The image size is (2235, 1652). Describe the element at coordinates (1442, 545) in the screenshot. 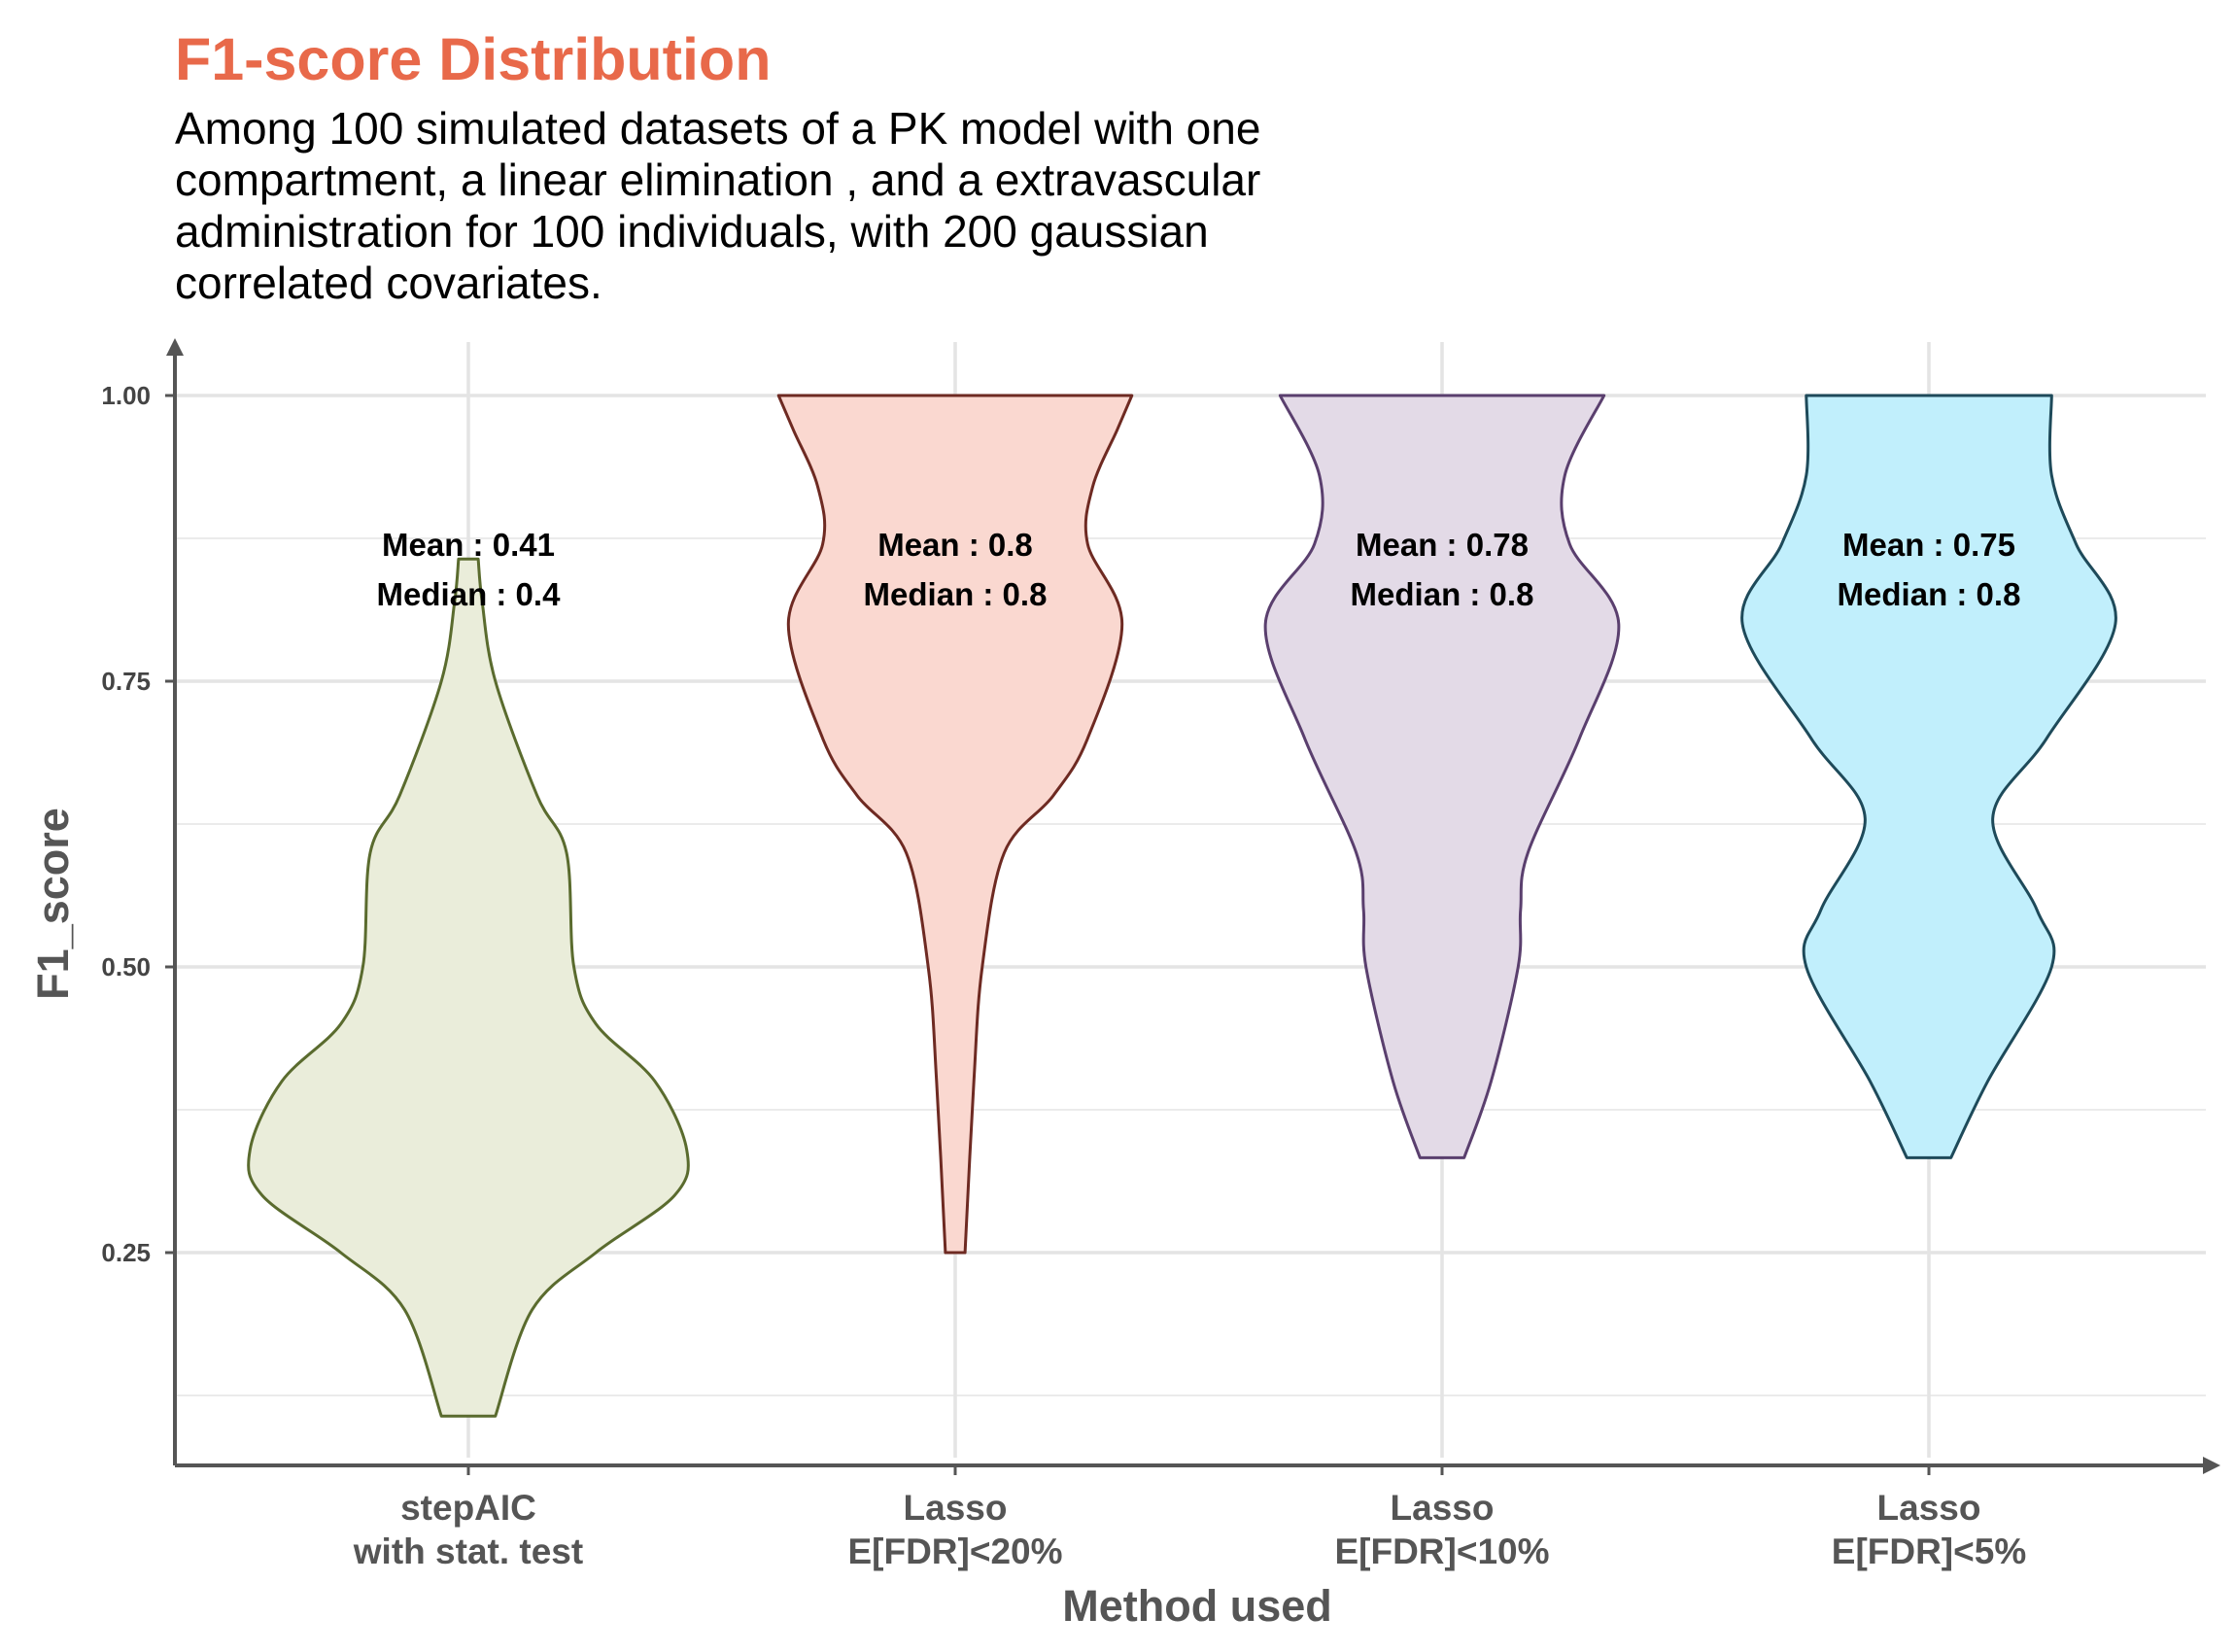

I see `mean-label: Mean : 0.78` at that location.